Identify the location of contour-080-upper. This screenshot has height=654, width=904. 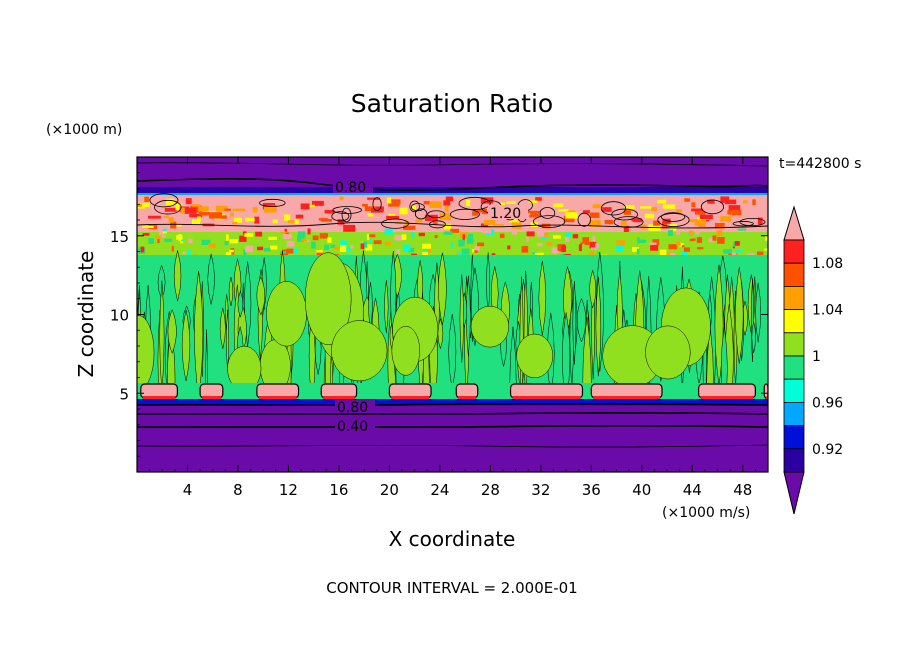
(452, 184).